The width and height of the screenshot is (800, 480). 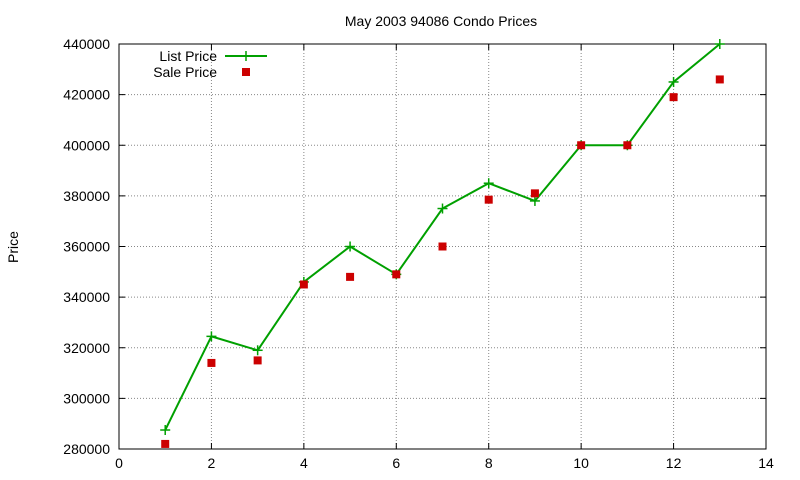 I want to click on legend-label: Sale Price, so click(x=185, y=72).